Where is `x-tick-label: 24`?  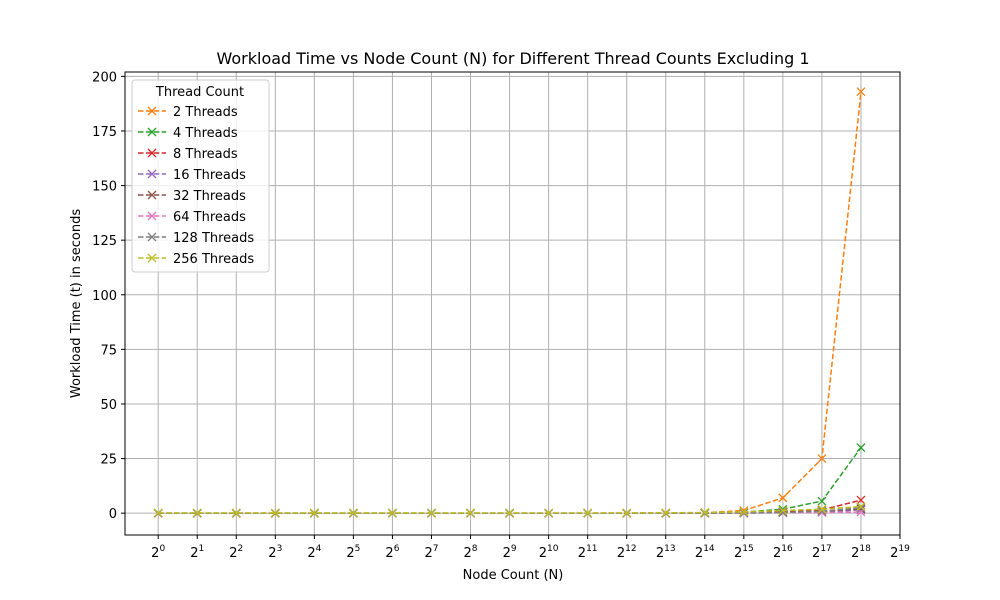 x-tick-label: 24 is located at coordinates (314, 552).